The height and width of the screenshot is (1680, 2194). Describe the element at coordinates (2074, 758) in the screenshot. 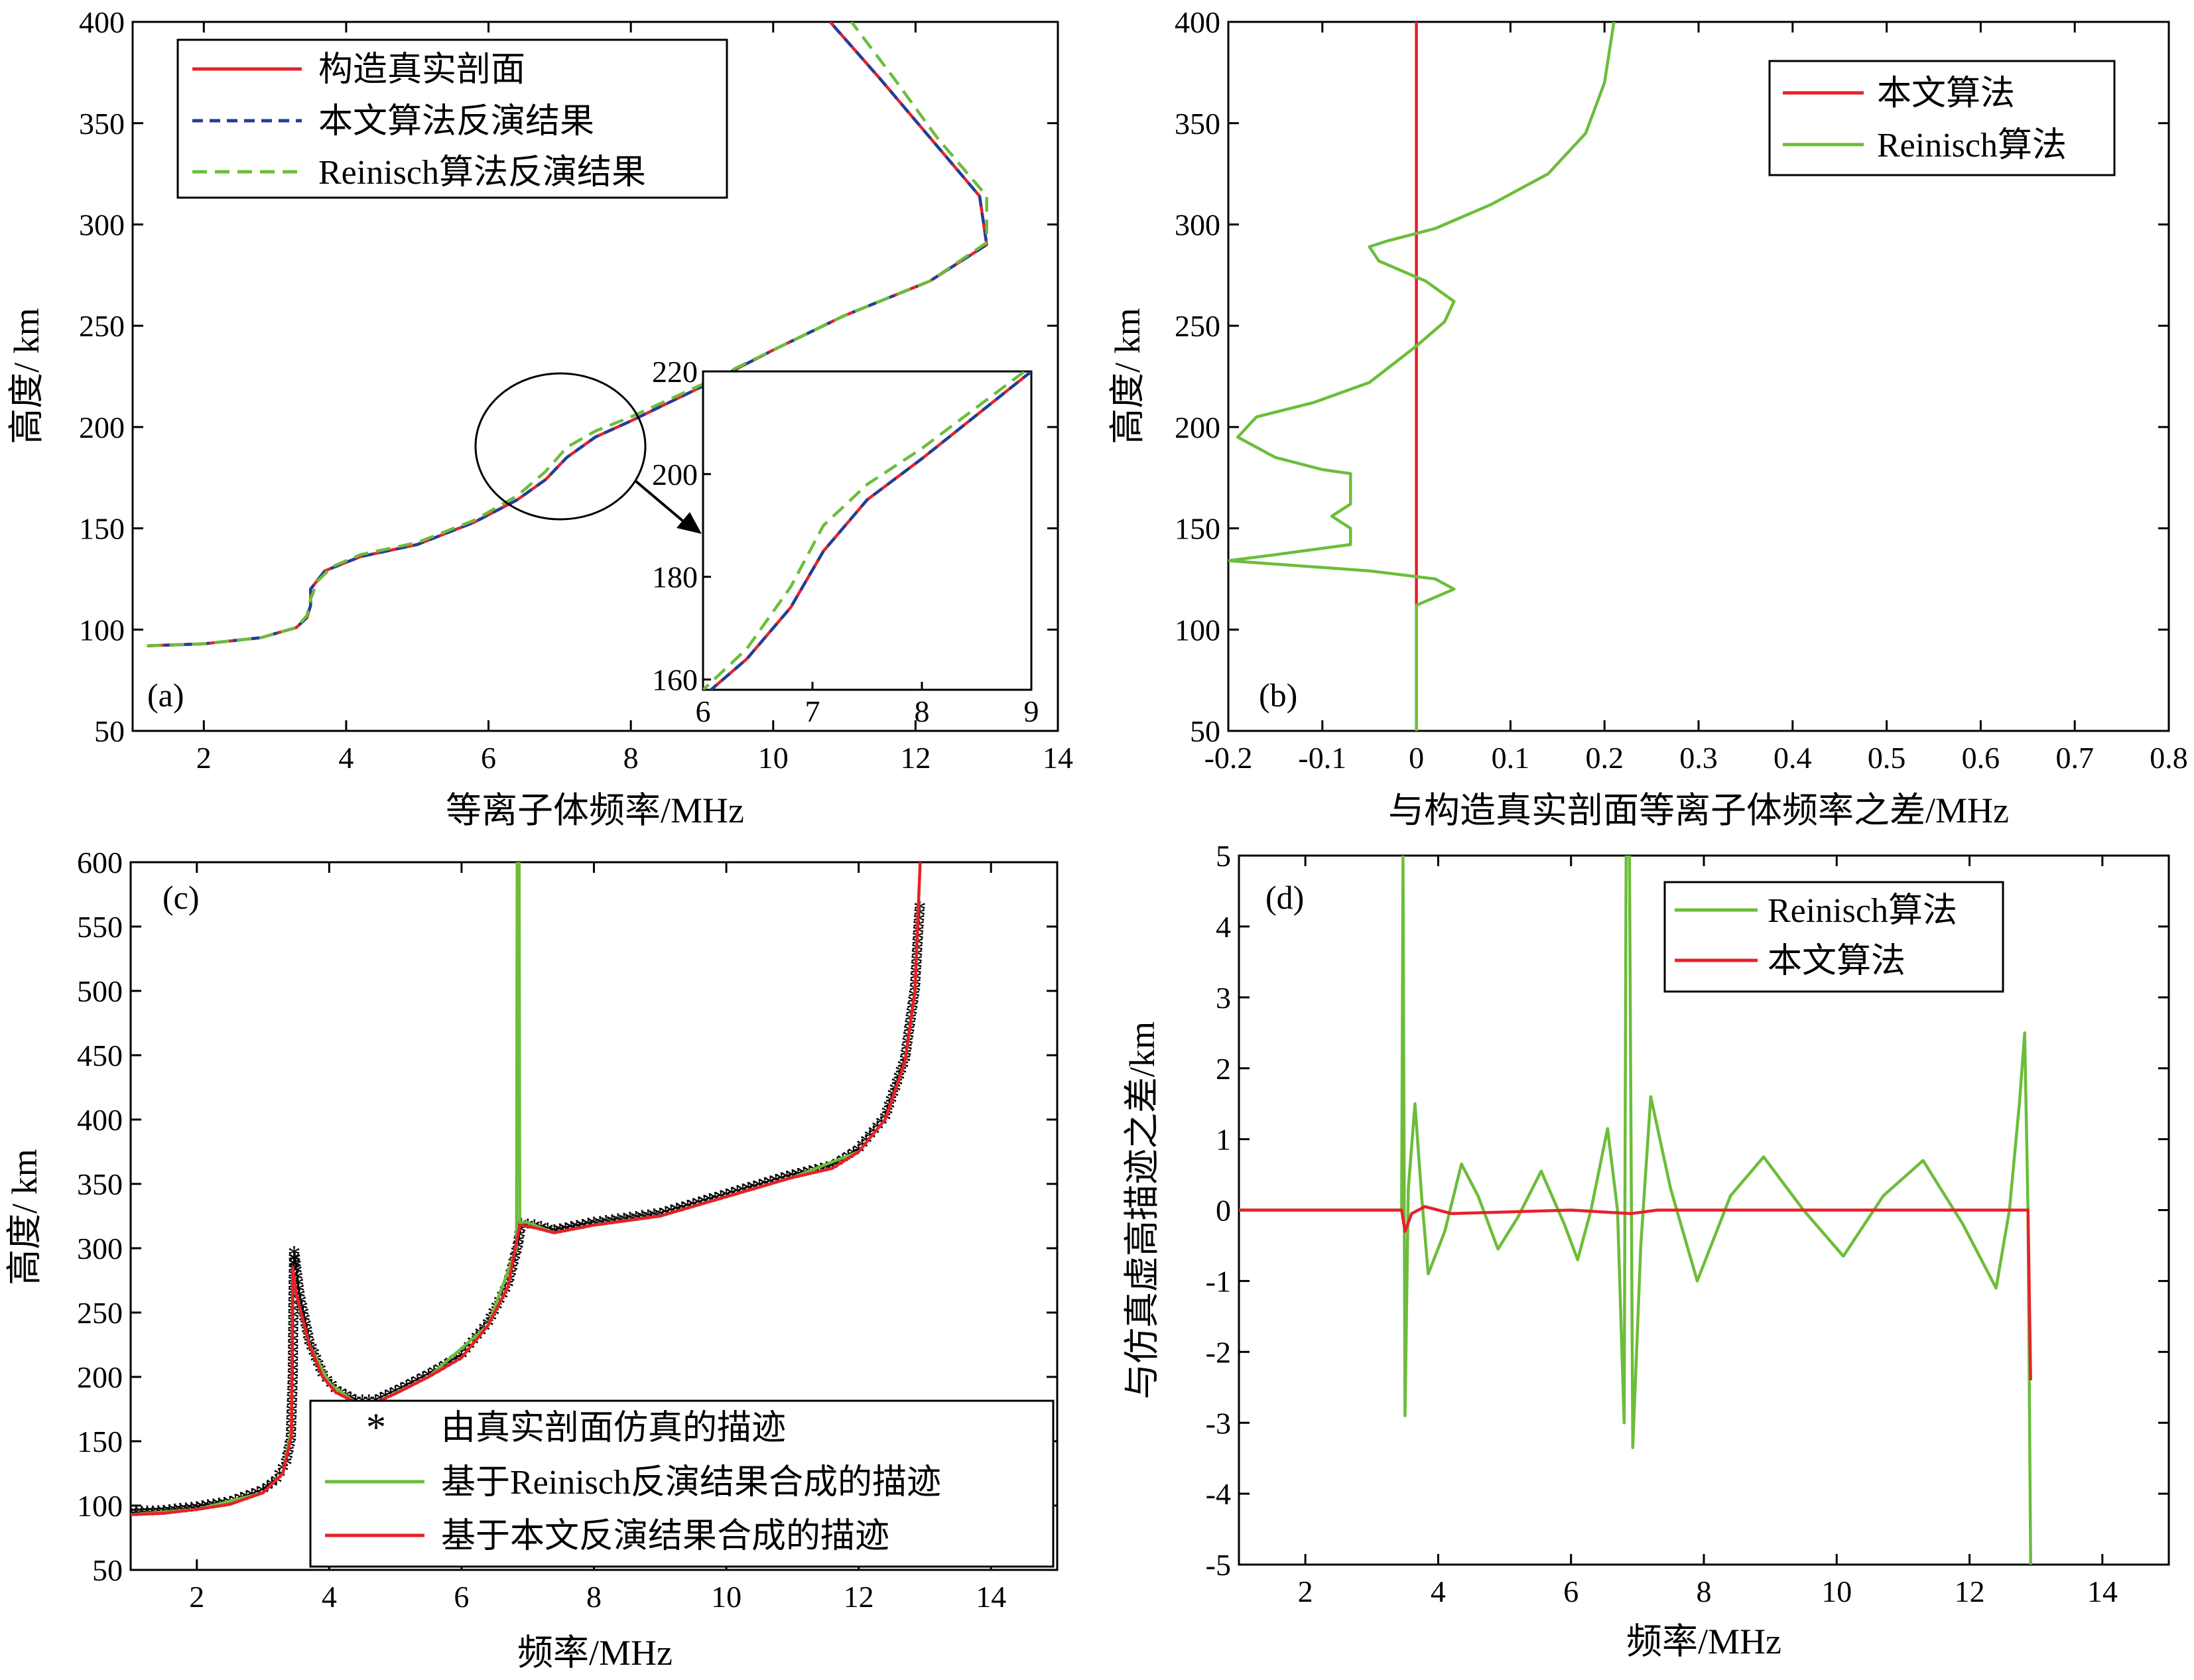

I see `x-tick-label: 0.7` at that location.